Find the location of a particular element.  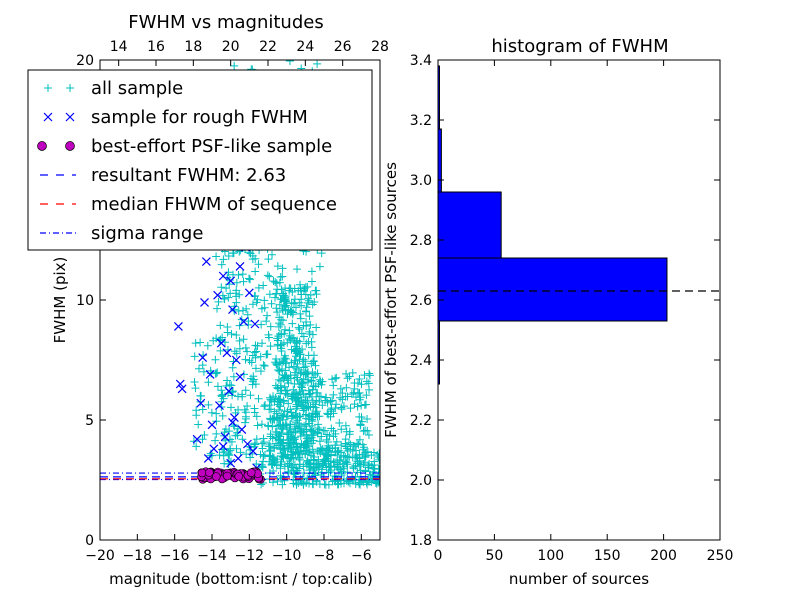

scatter-x-tick-3: −14 is located at coordinates (212, 556).